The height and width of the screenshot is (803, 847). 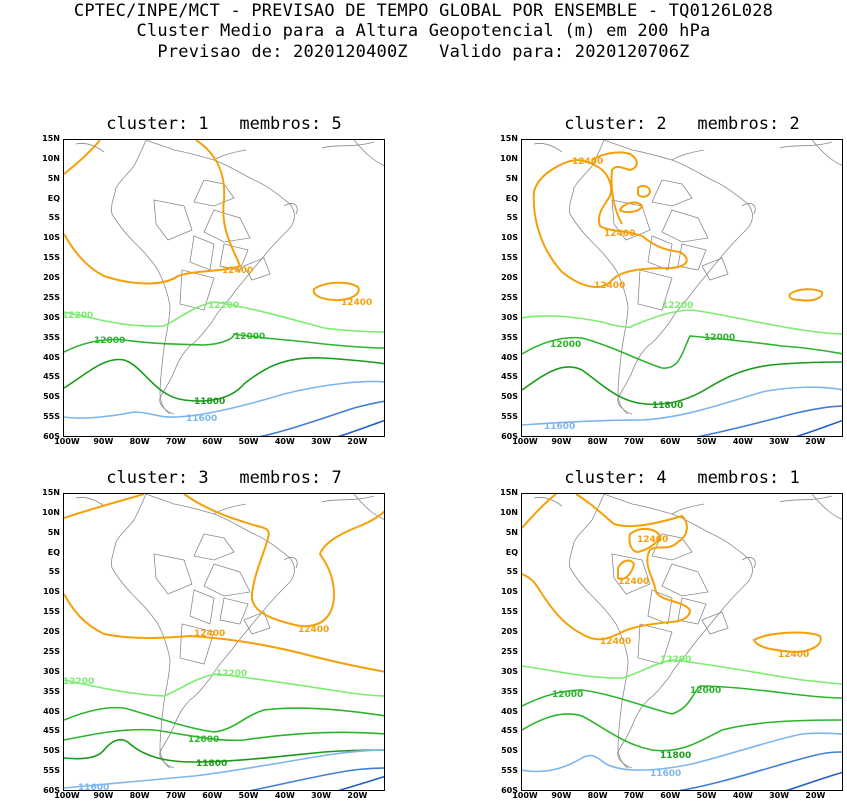 What do you see at coordinates (139, 441) in the screenshot?
I see `longitude-label: 80W` at bounding box center [139, 441].